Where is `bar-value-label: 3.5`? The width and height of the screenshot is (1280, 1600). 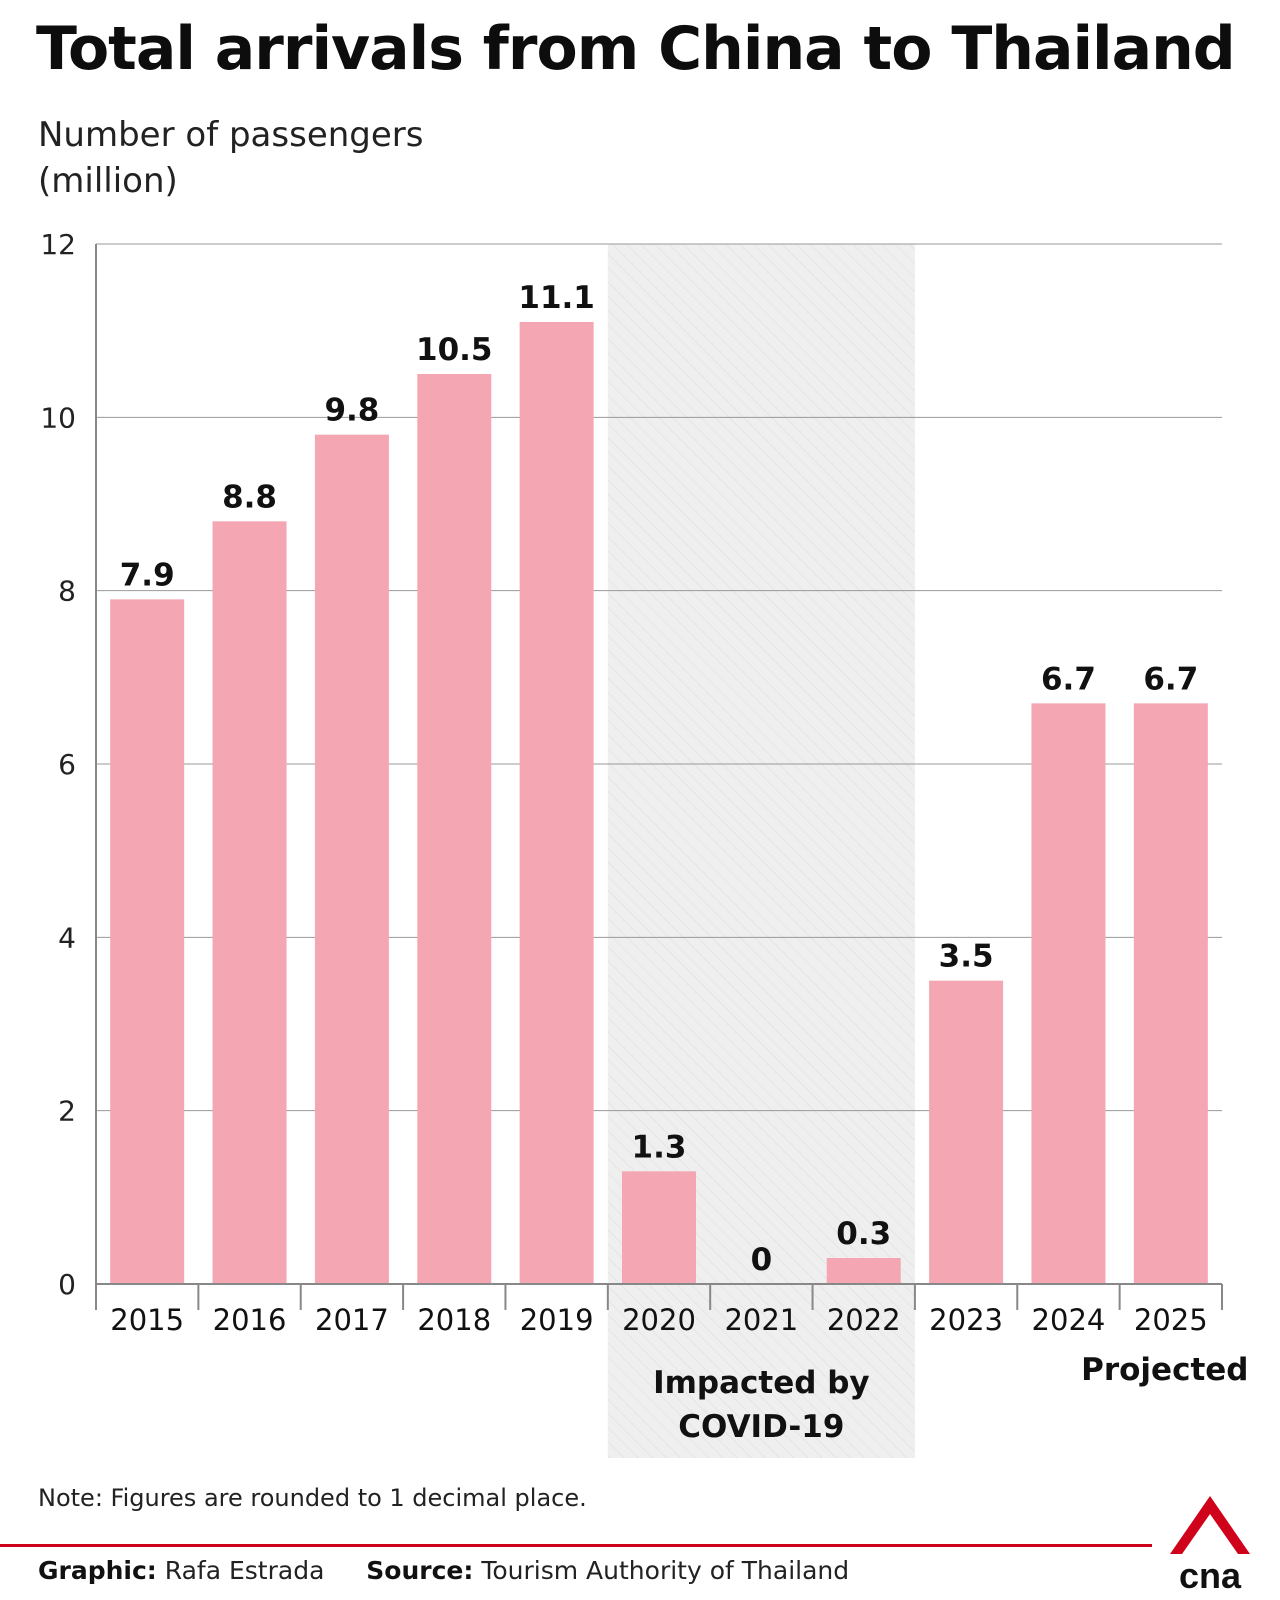 bar-value-label: 3.5 is located at coordinates (966, 957).